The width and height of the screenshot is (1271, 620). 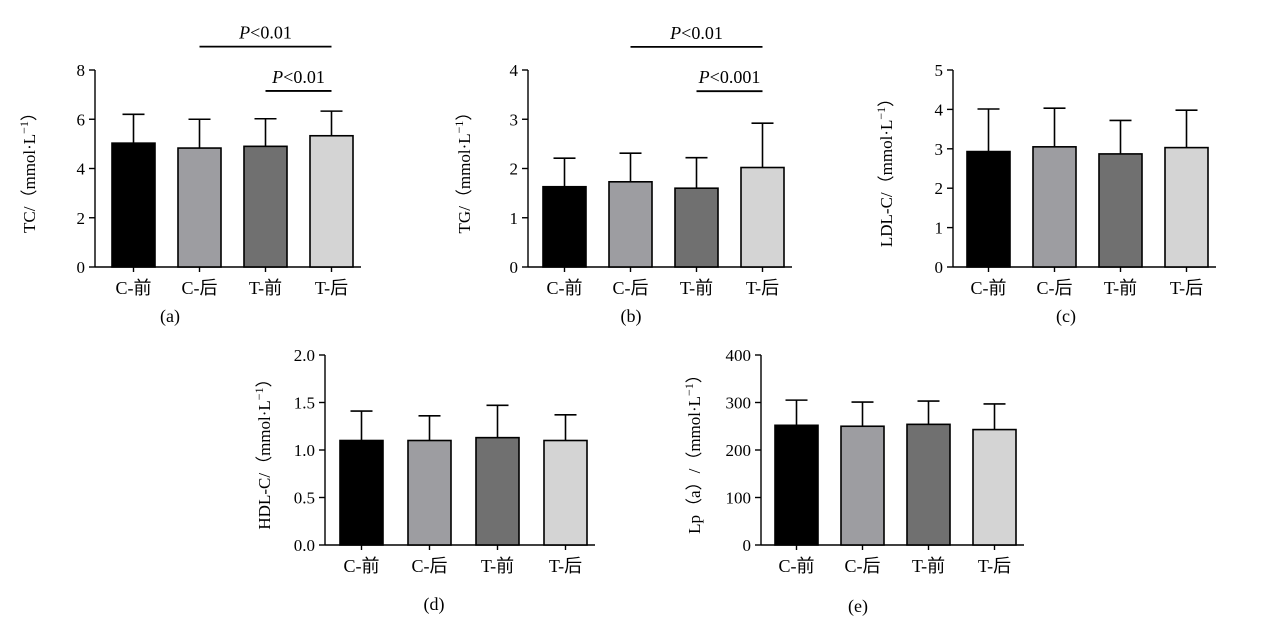 I want to click on y-tick-label: 300, so click(x=739, y=403).